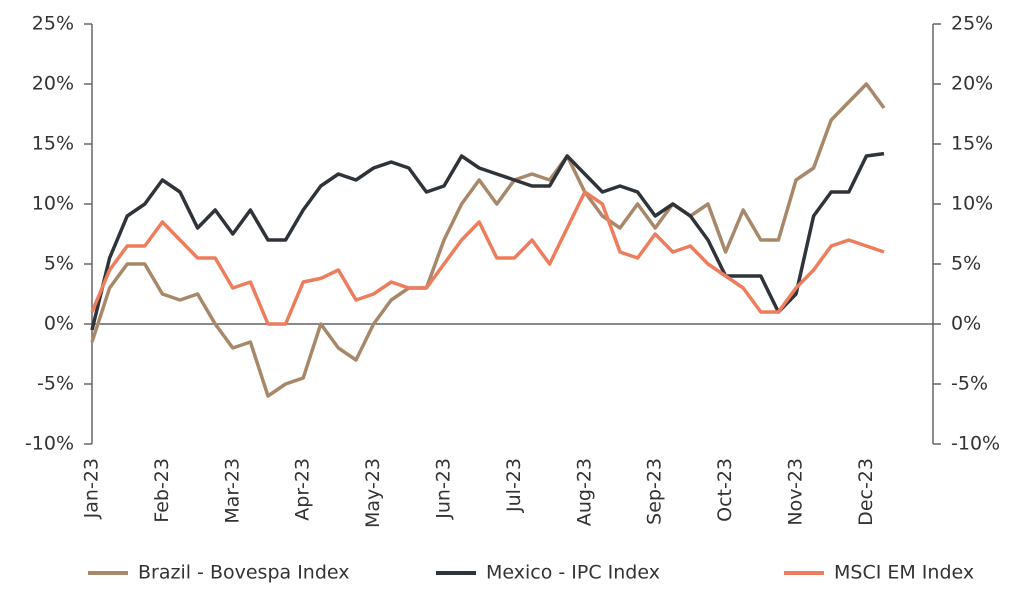 The height and width of the screenshot is (607, 1024). Describe the element at coordinates (92, 488) in the screenshot. I see `x-tick-label: Jan-23` at that location.